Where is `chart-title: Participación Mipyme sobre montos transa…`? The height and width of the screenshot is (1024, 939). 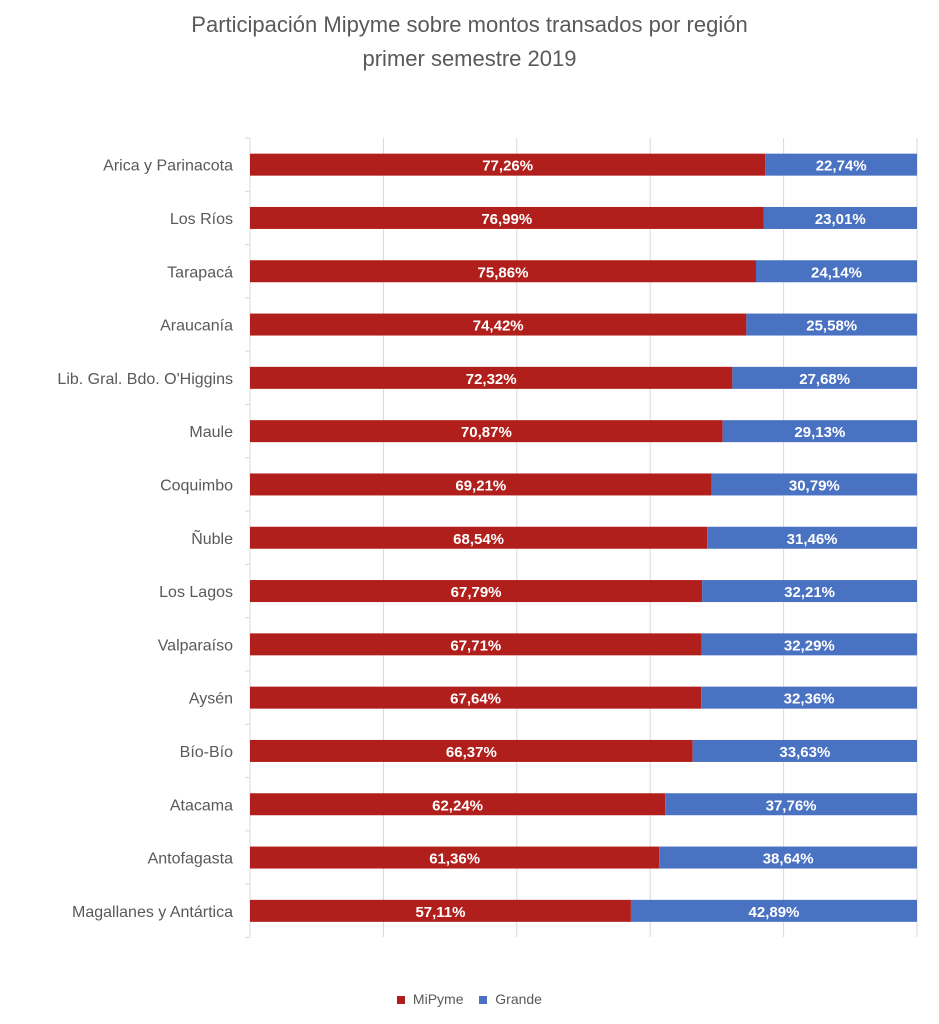 chart-title: Participación Mipyme sobre montos transa… is located at coordinates (469, 24).